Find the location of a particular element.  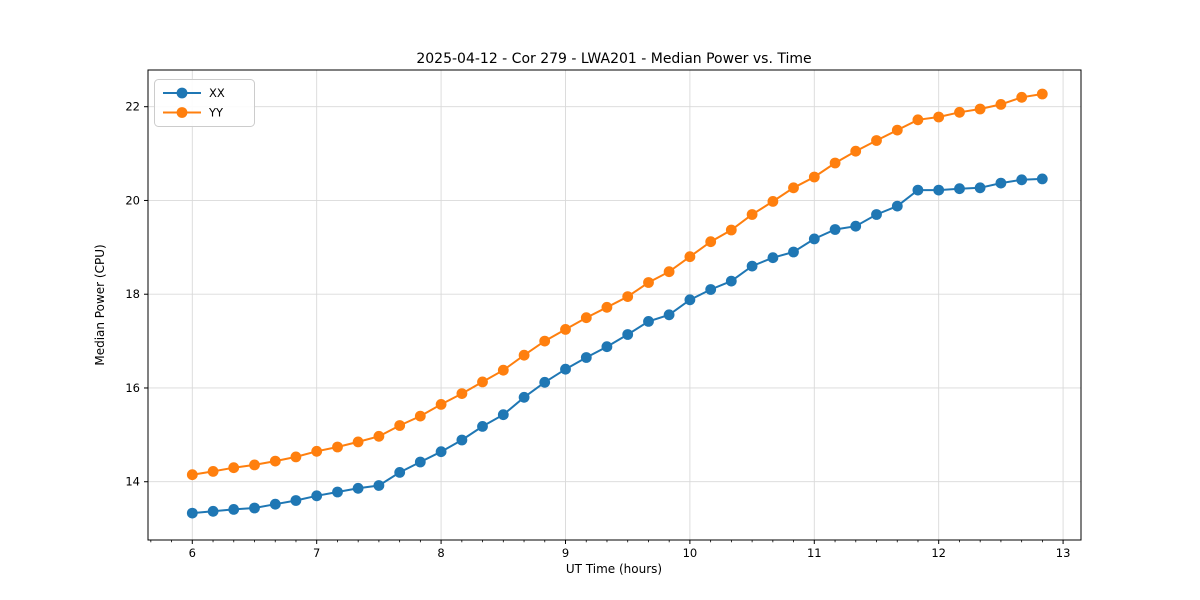

x-tick-label: 12 is located at coordinates (938, 553).